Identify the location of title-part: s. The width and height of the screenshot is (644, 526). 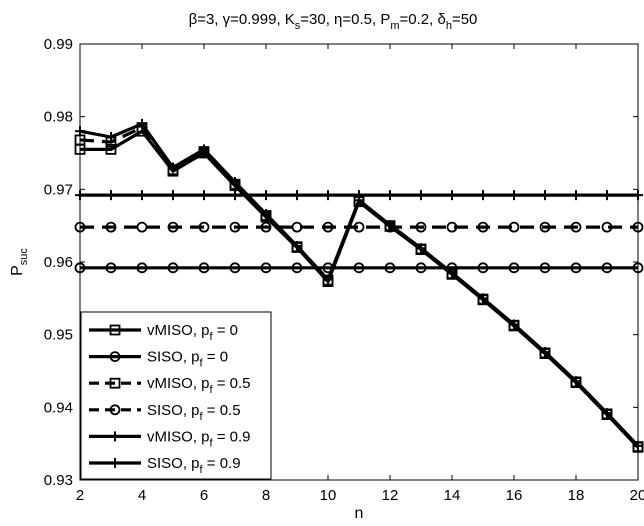
(298, 26).